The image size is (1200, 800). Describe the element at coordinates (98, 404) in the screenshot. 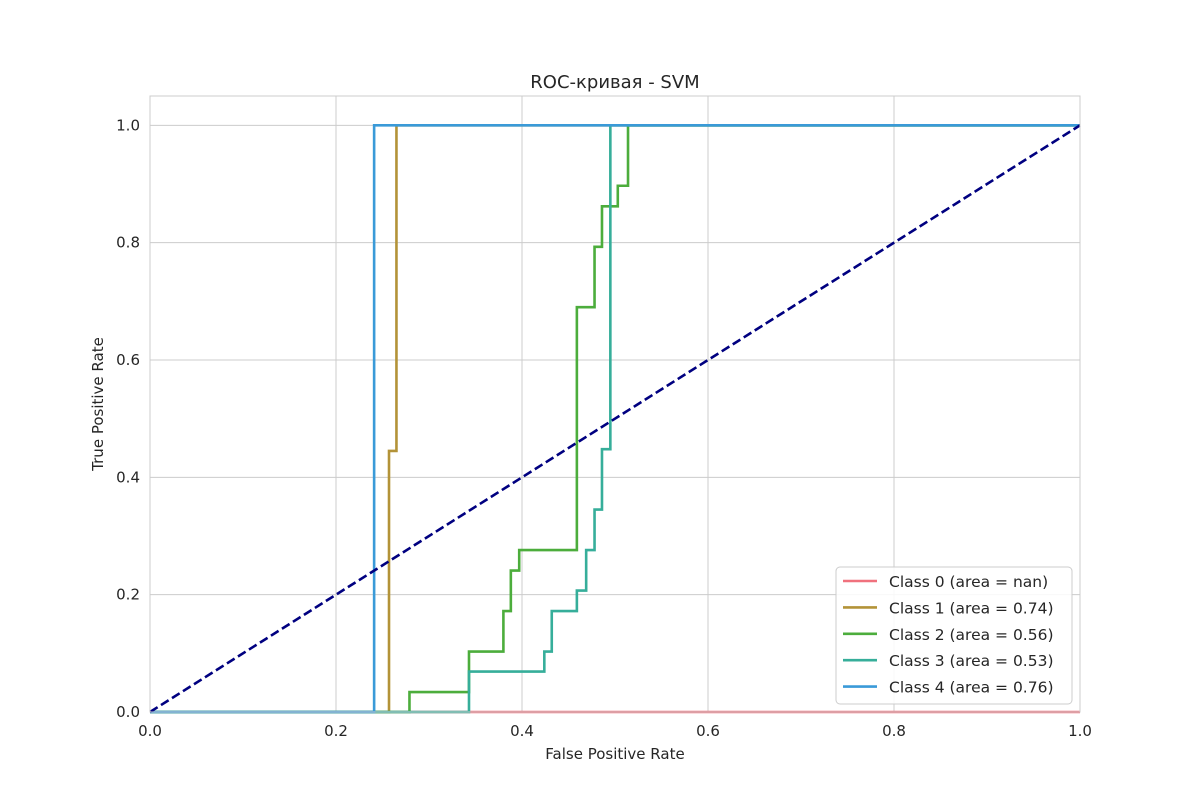

I see `y-axis-label: True Positive Rate` at that location.